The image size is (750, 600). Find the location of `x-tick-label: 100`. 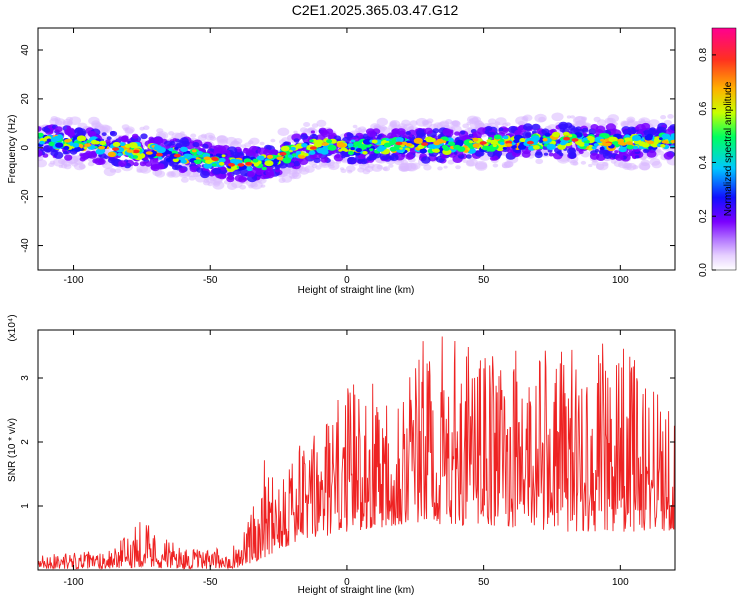

x-tick-label: 100 is located at coordinates (620, 280).